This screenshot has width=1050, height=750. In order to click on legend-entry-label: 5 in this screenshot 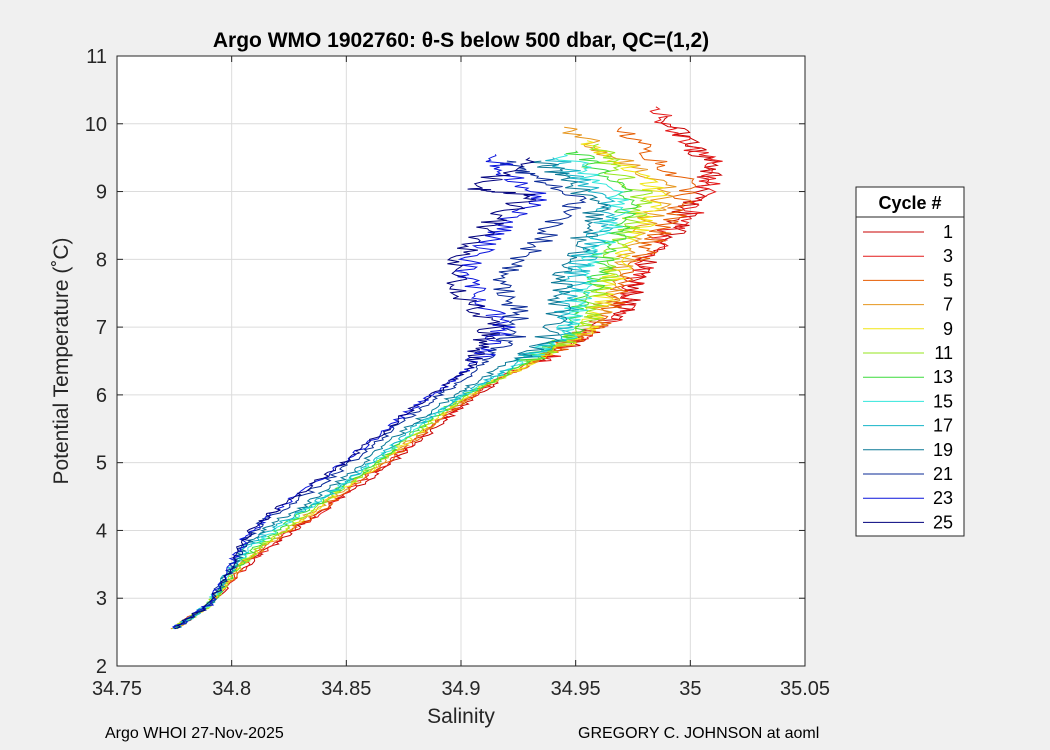, I will do `click(948, 280)`.